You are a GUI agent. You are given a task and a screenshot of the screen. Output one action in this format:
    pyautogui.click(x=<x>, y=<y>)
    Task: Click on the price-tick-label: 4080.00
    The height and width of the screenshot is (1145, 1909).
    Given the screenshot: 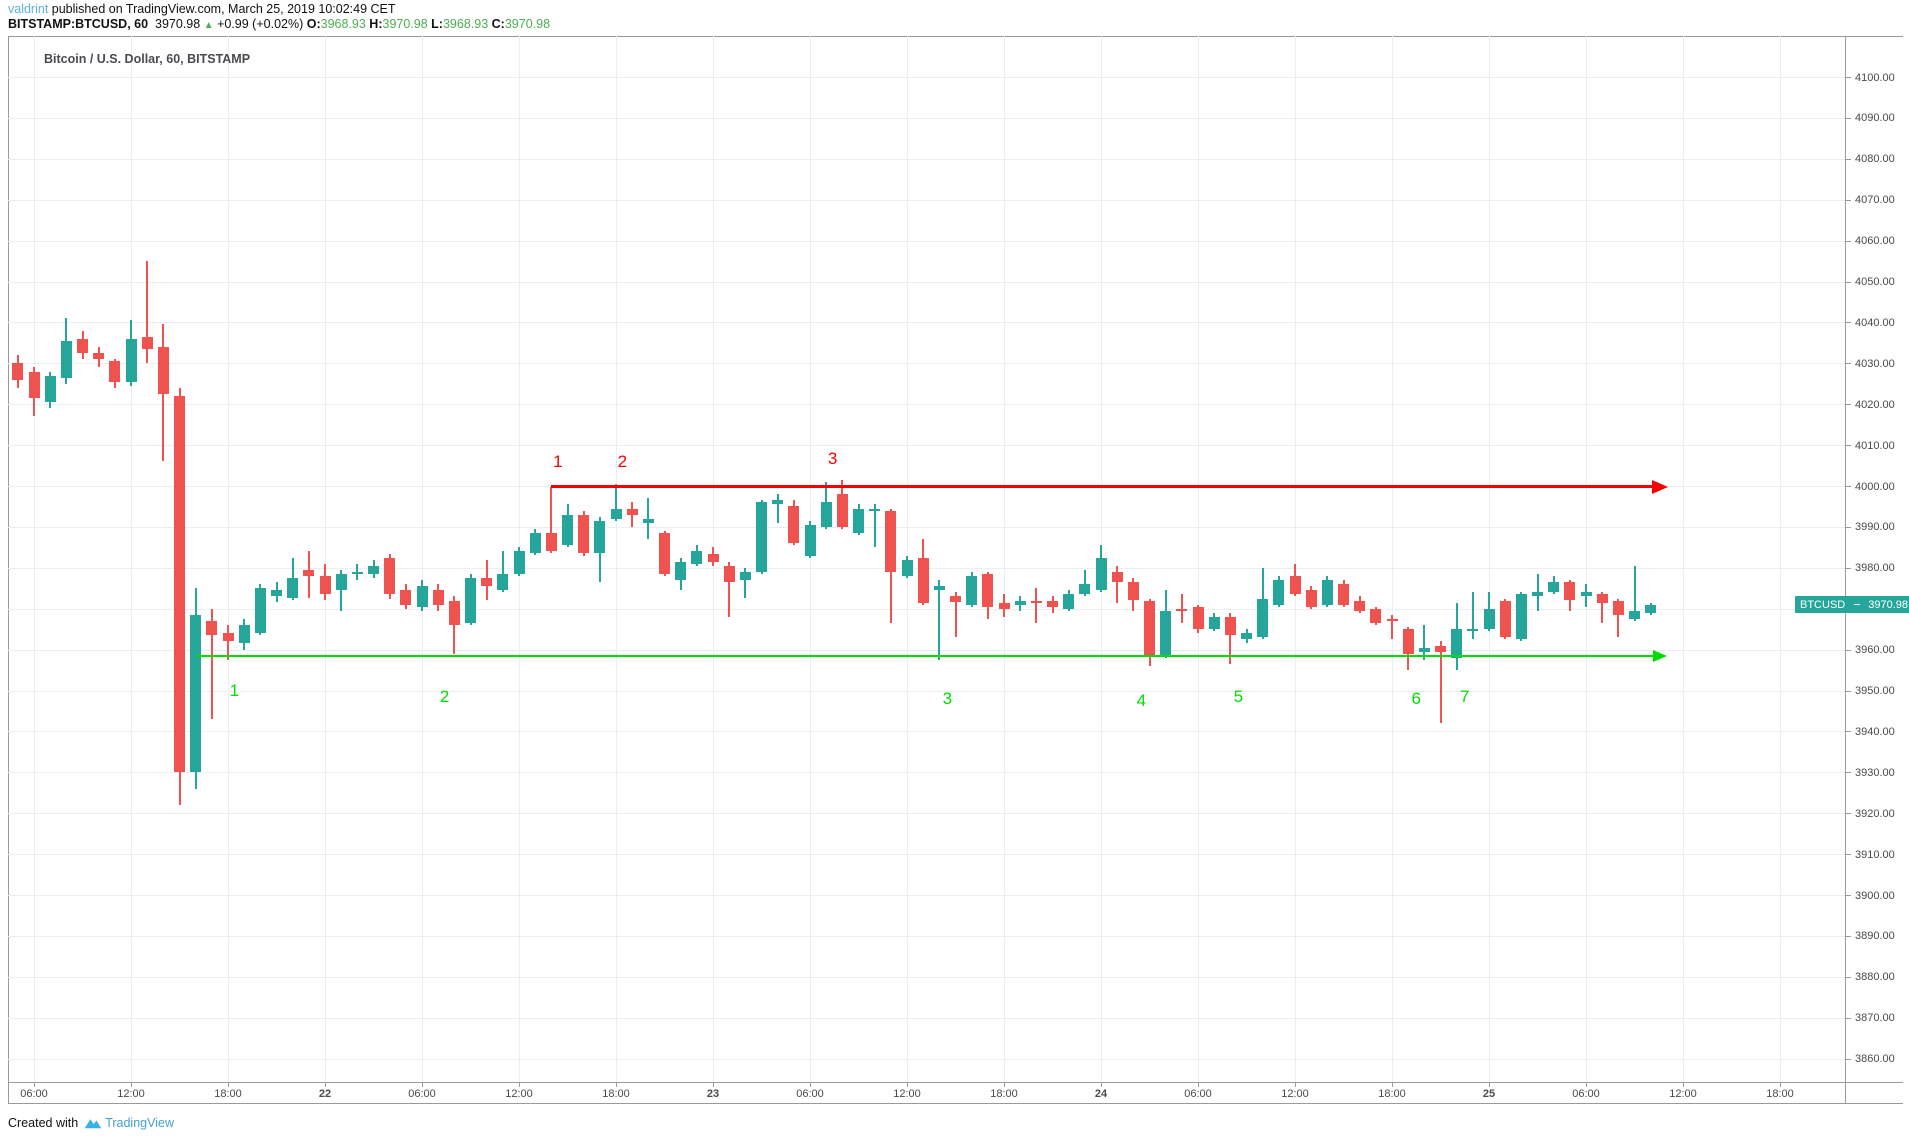 What is the action you would take?
    pyautogui.click(x=1875, y=159)
    